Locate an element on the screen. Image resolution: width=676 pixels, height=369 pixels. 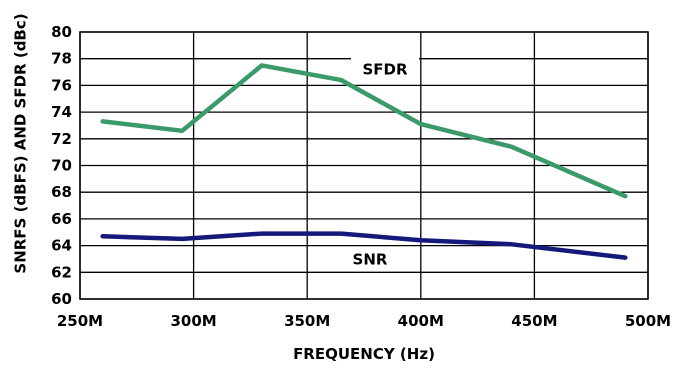
x-tick-label: 400M is located at coordinates (421, 321).